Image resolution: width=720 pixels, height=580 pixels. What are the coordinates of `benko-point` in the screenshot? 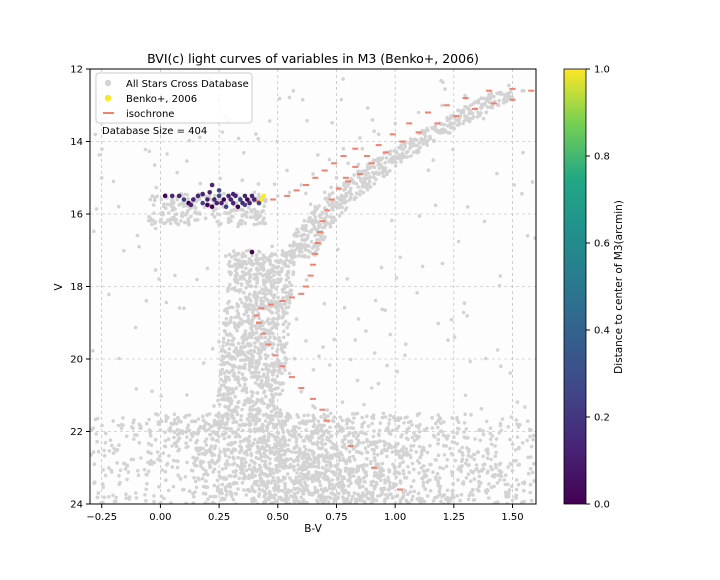 It's located at (249, 203).